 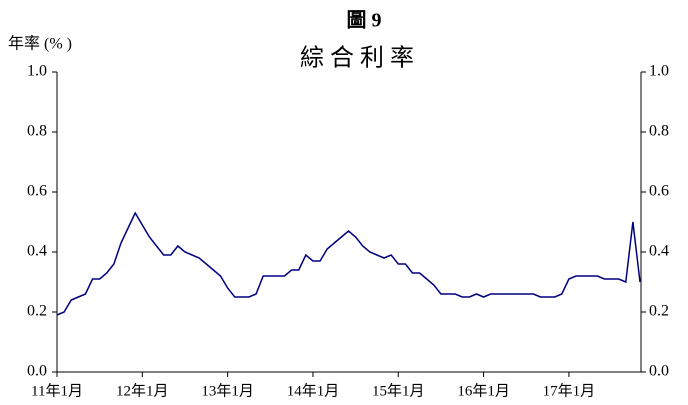 What do you see at coordinates (360, 57) in the screenshot?
I see `chart-subtitle: 綜合利率` at bounding box center [360, 57].